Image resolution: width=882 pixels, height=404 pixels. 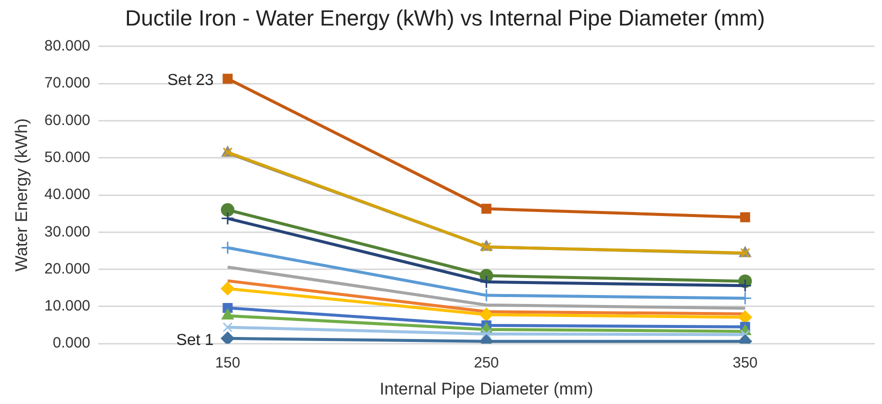 I want to click on y-tick-label: 20.000, so click(x=67, y=269).